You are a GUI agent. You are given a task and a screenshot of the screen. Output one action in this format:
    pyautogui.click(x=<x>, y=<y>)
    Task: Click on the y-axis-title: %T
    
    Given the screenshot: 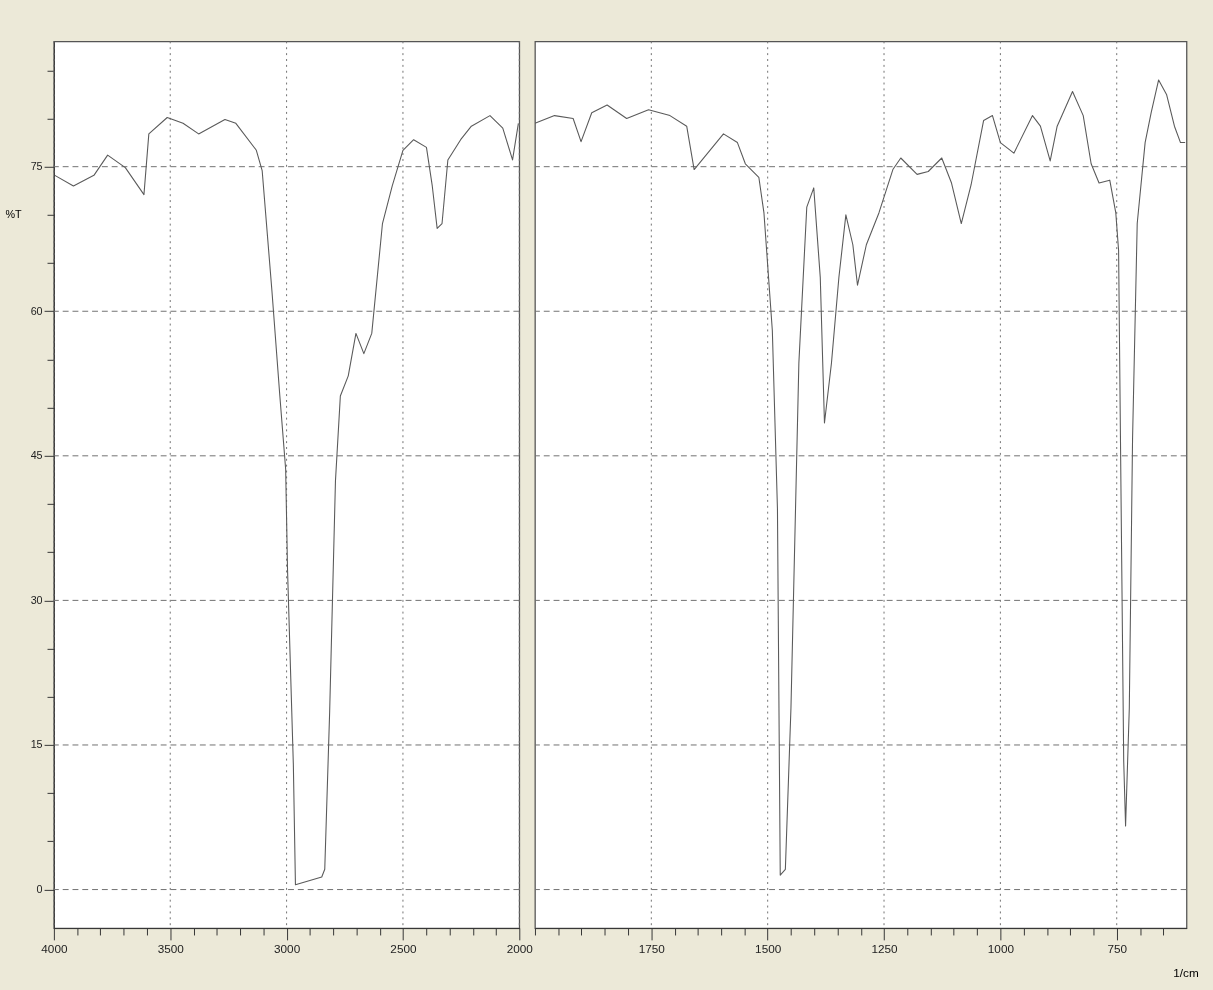 What is the action you would take?
    pyautogui.click(x=13, y=214)
    